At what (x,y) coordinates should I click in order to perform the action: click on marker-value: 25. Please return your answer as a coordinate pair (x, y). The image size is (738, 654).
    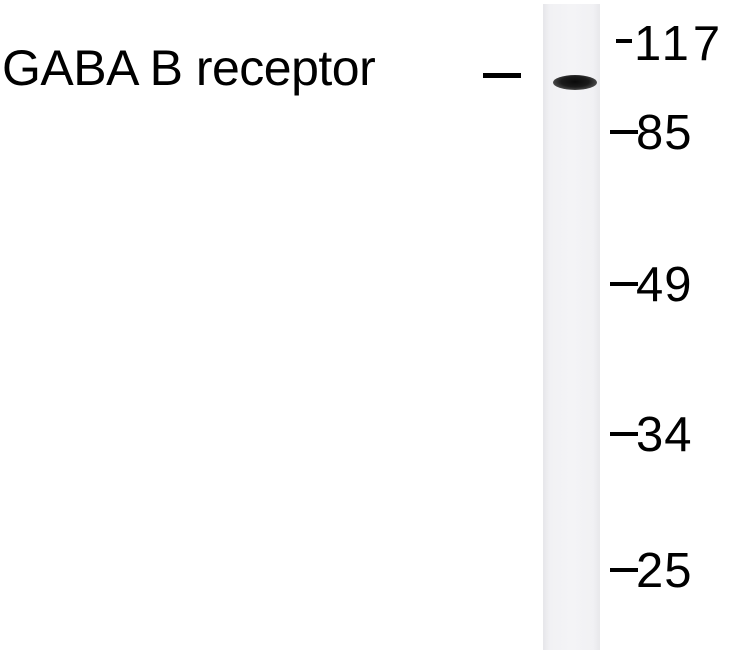
    Looking at the image, I should click on (664, 571).